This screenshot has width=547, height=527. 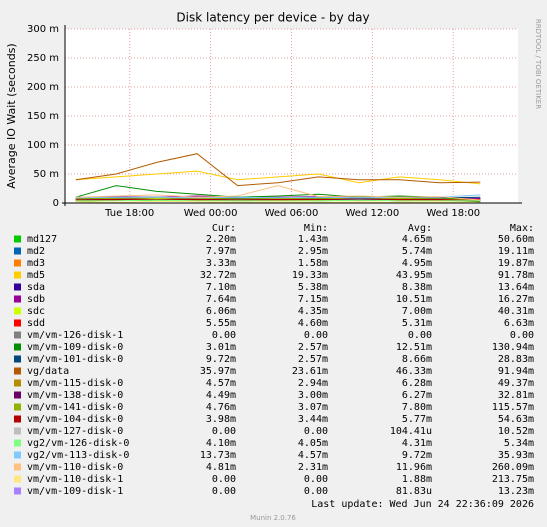 What do you see at coordinates (414, 275) in the screenshot?
I see `legend-stat: 43.95m` at bounding box center [414, 275].